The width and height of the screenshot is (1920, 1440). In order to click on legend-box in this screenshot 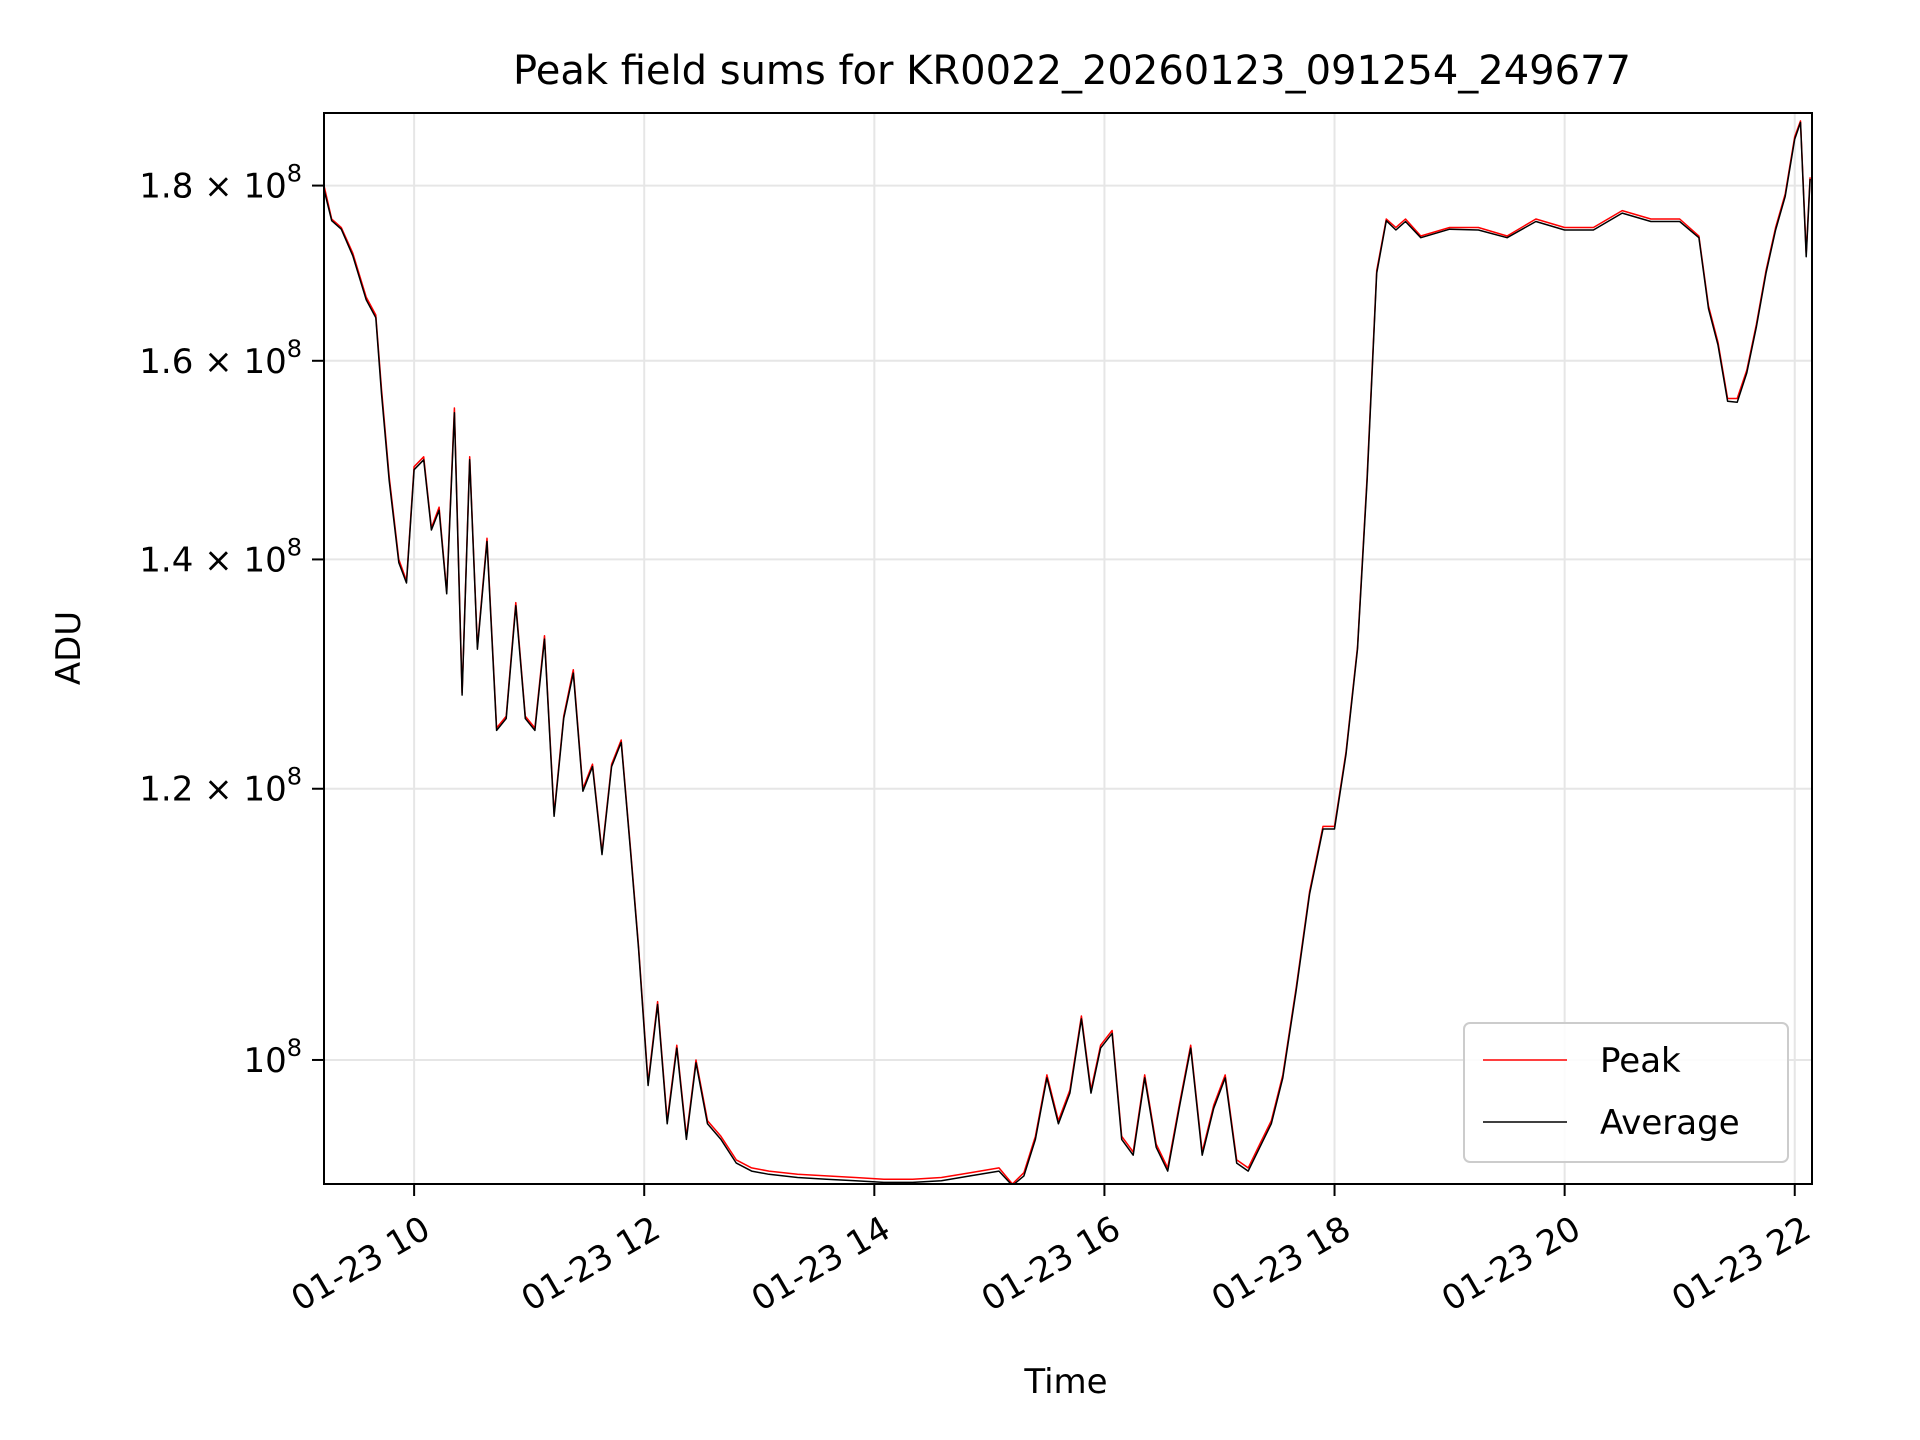, I will do `click(1626, 1092)`.